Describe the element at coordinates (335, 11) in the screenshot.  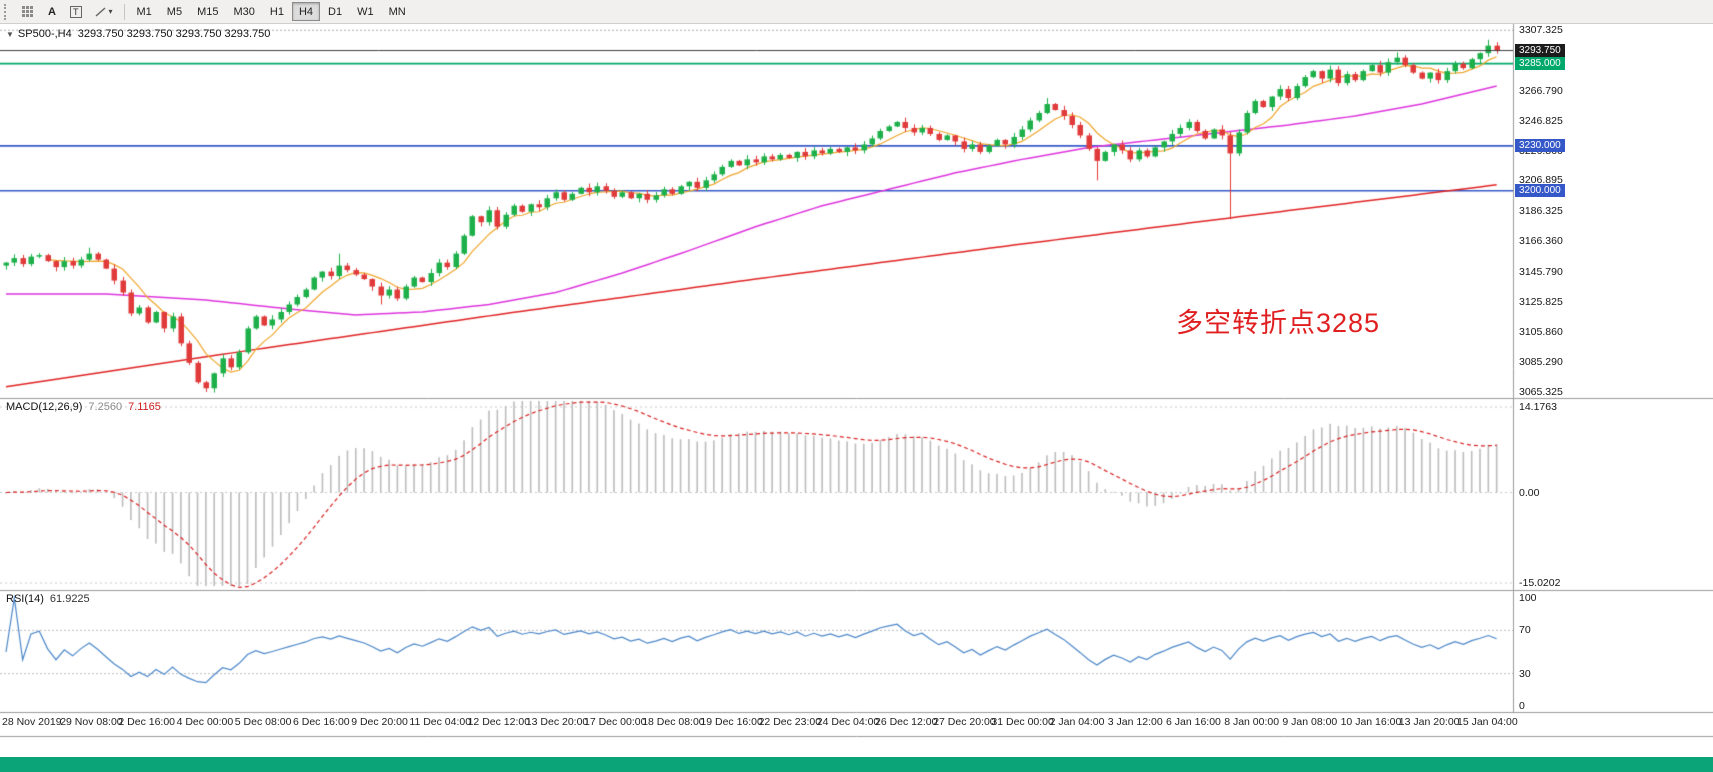
I see `timeframe-button-d1: D1` at that location.